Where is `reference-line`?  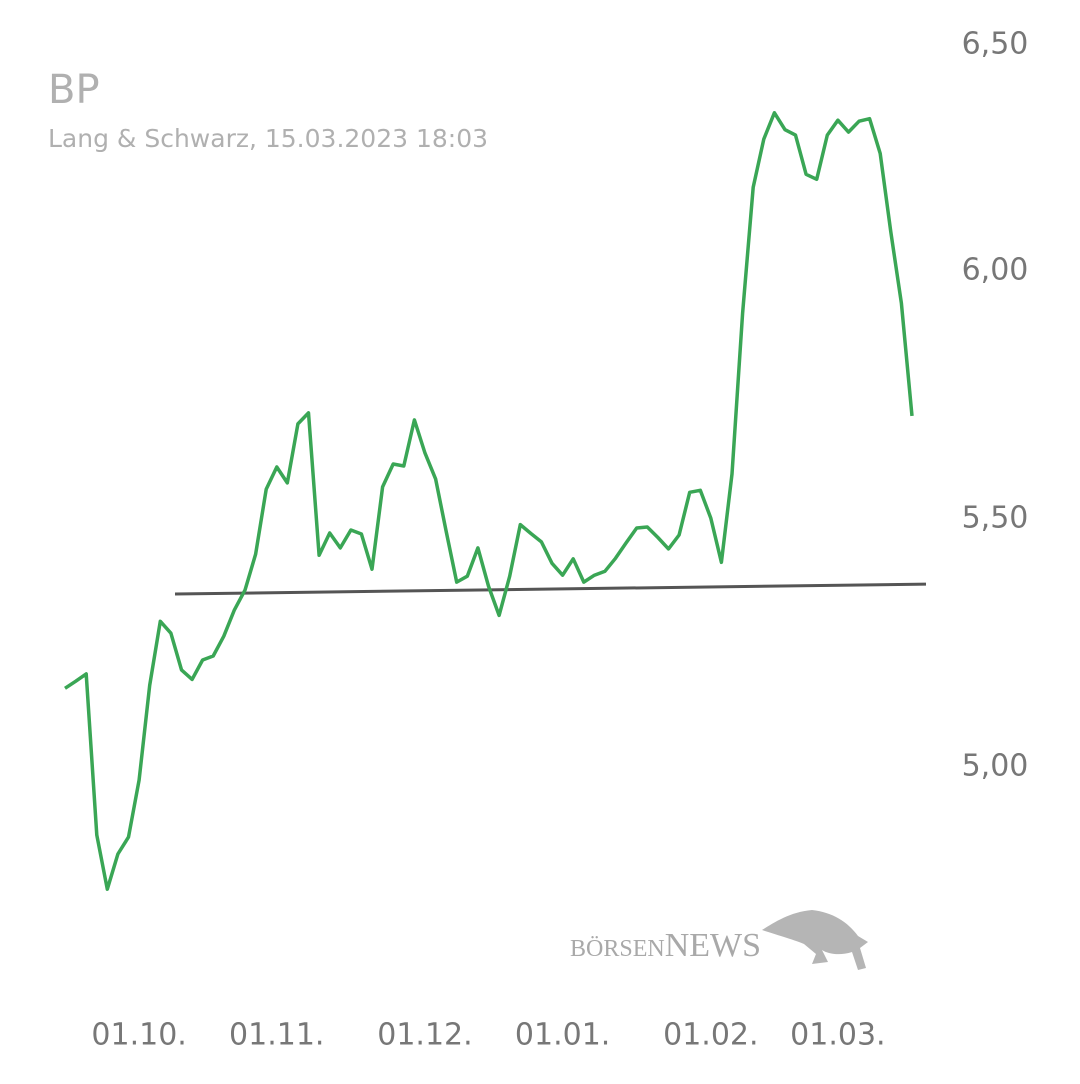 reference-line is located at coordinates (550, 589).